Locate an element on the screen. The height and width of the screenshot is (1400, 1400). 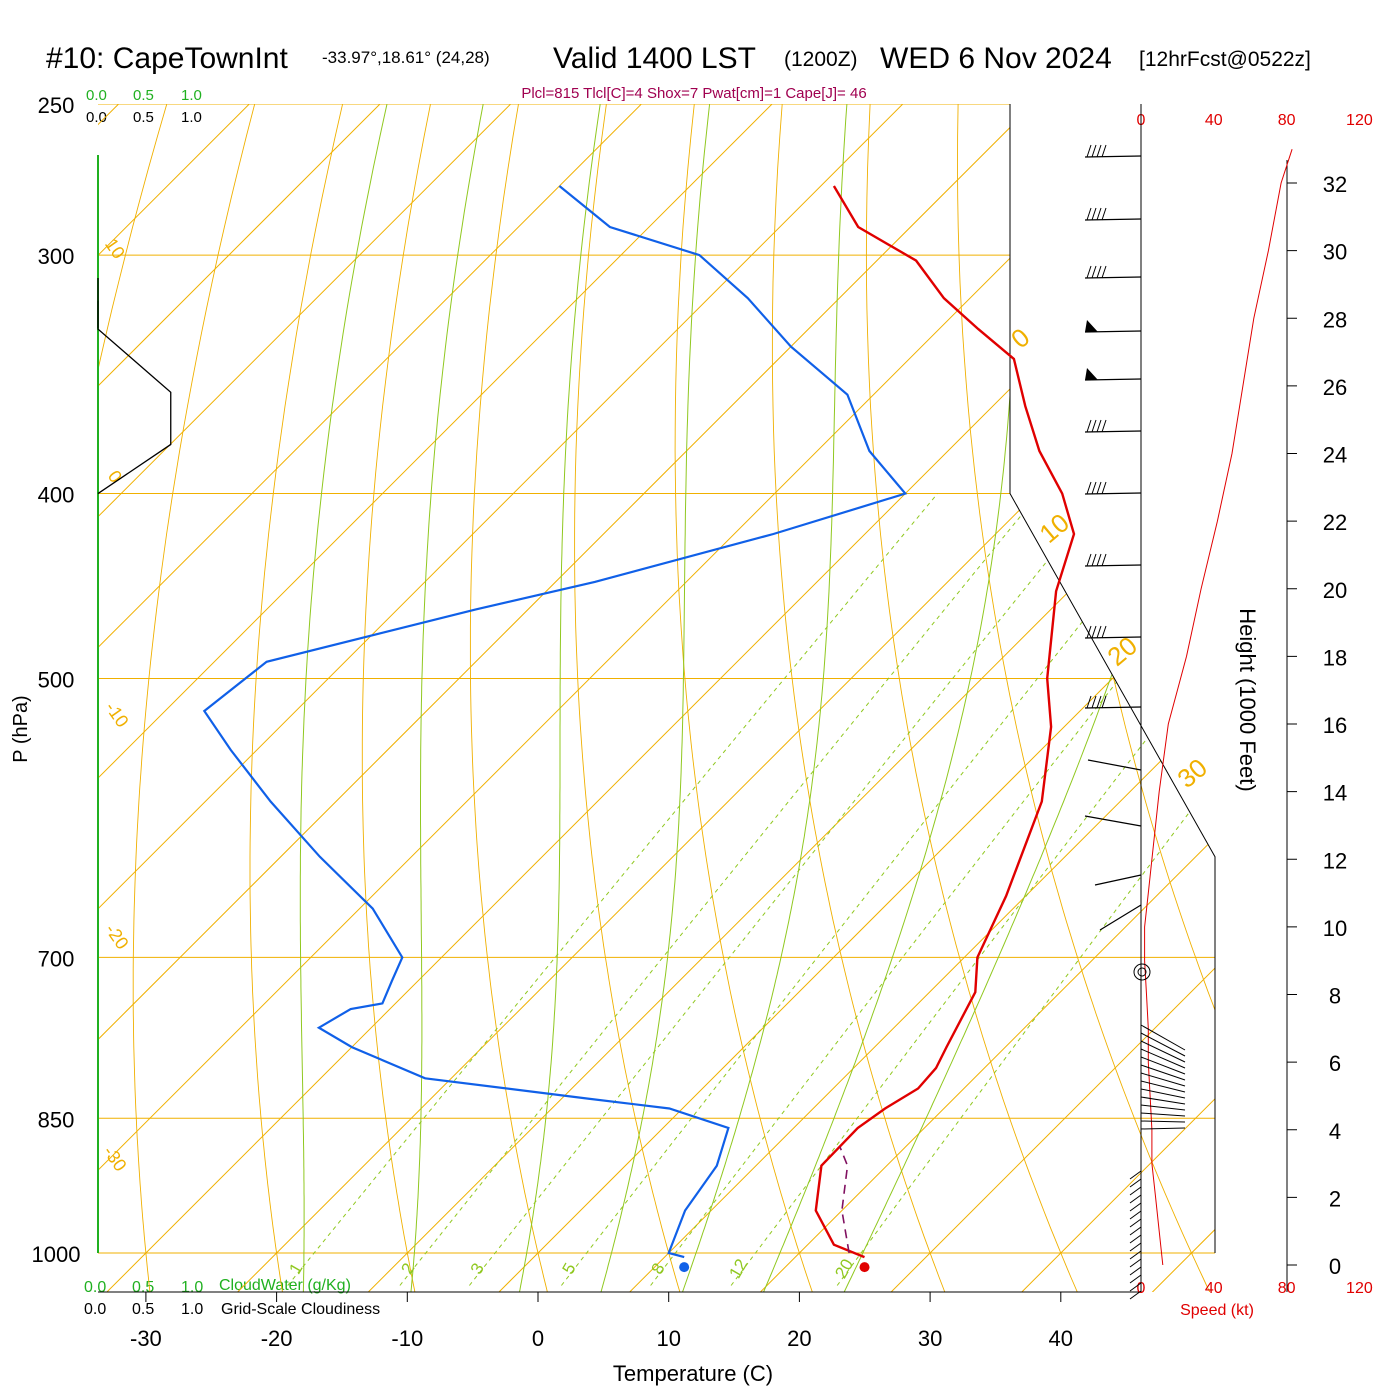
mixing-ratio-label: 2 is located at coordinates (407, 1269).